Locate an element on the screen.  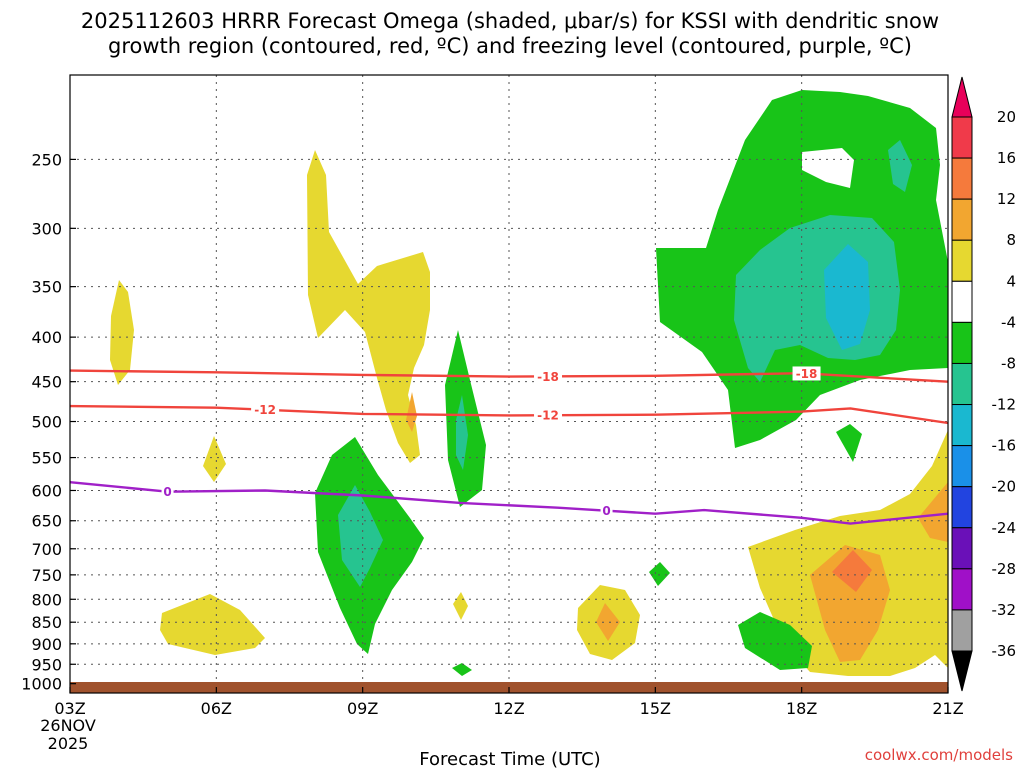
y-tick-label: 850 is located at coordinates (46, 622).